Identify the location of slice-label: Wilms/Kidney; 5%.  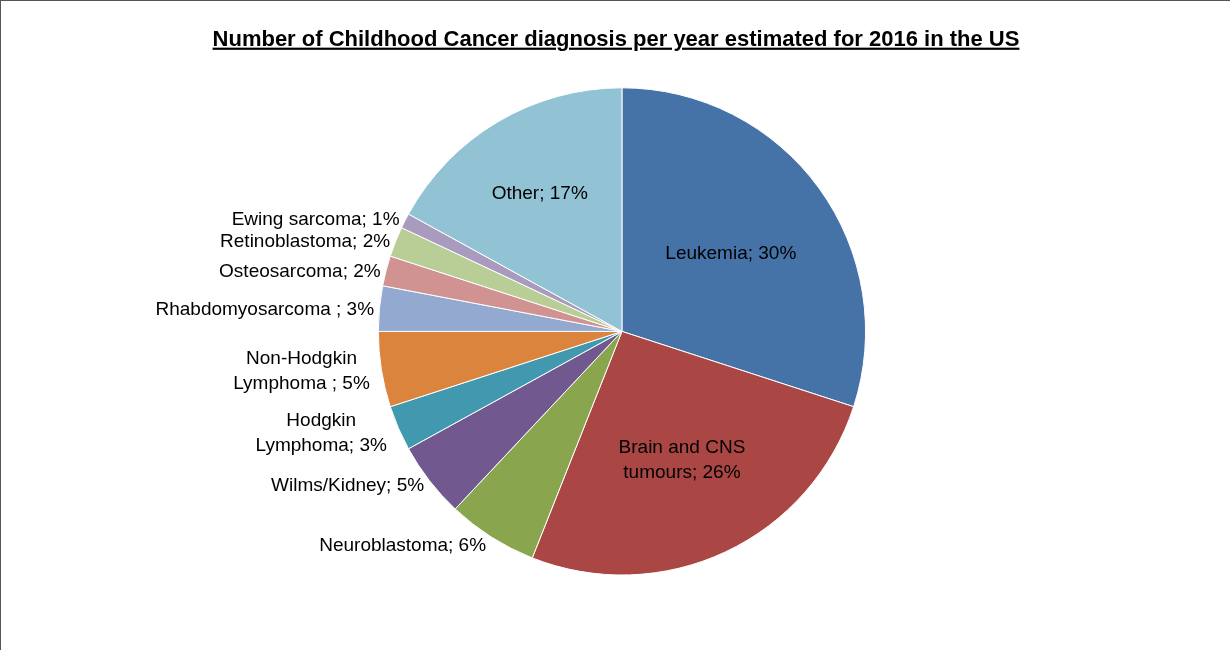
(348, 485).